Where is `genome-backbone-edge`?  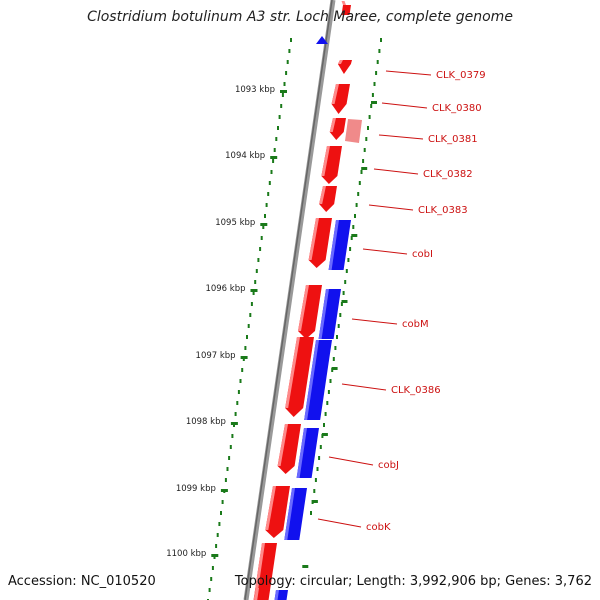 genome-backbone-edge is located at coordinates (288, 300).